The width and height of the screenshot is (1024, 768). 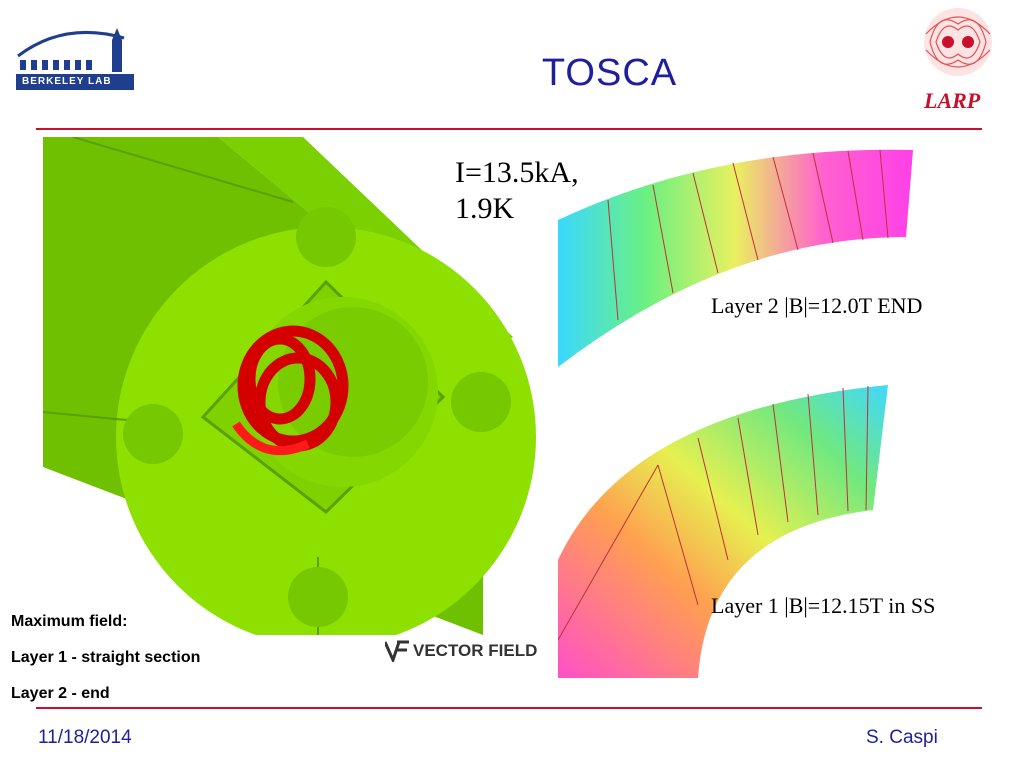 What do you see at coordinates (485, 208) in the screenshot?
I see `temperature-value: 1.9K` at bounding box center [485, 208].